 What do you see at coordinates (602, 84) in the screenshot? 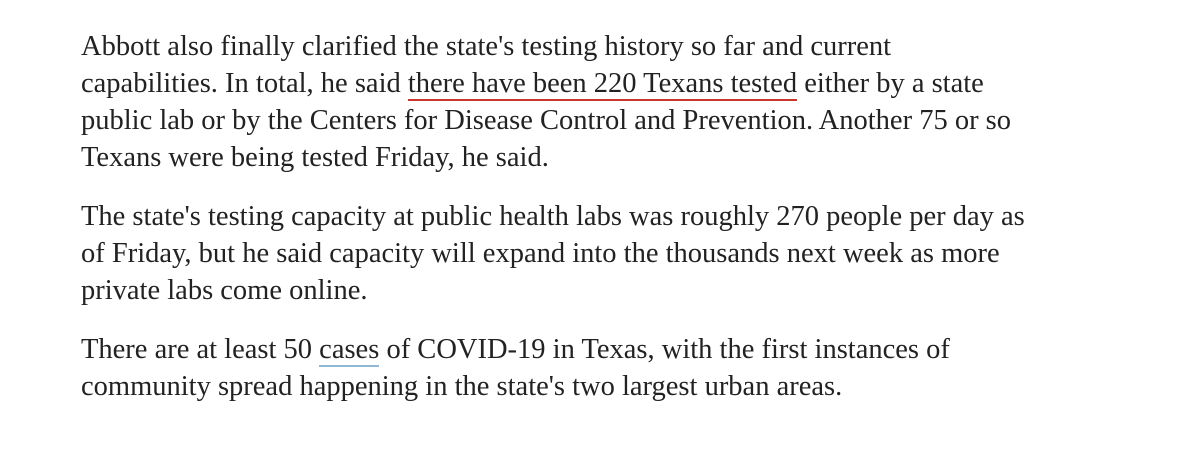
I see `link-220-texans-tested: there have been 220 Texans tested` at bounding box center [602, 84].